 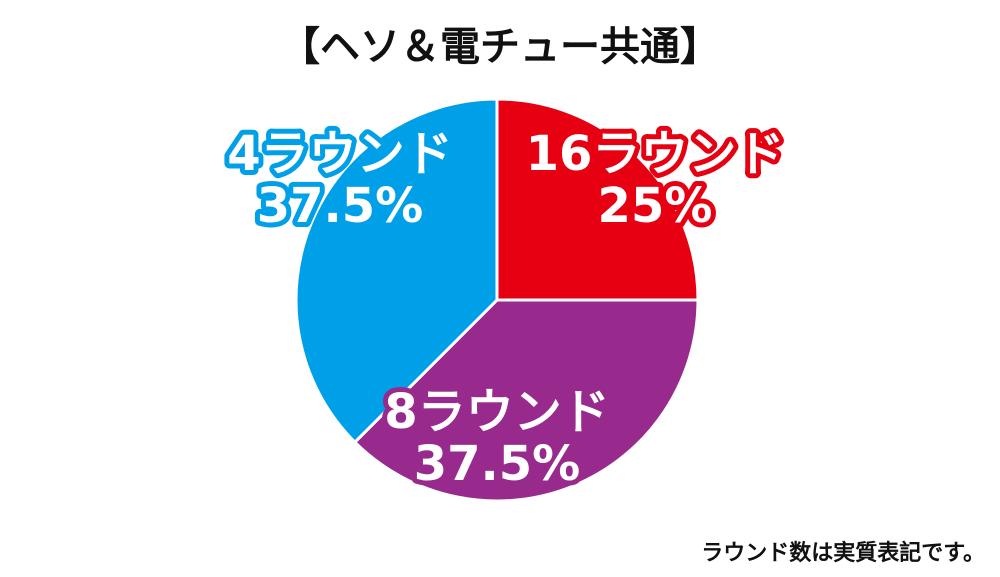 What do you see at coordinates (655, 154) in the screenshot?
I see `slice-label: 16ラウンド` at bounding box center [655, 154].